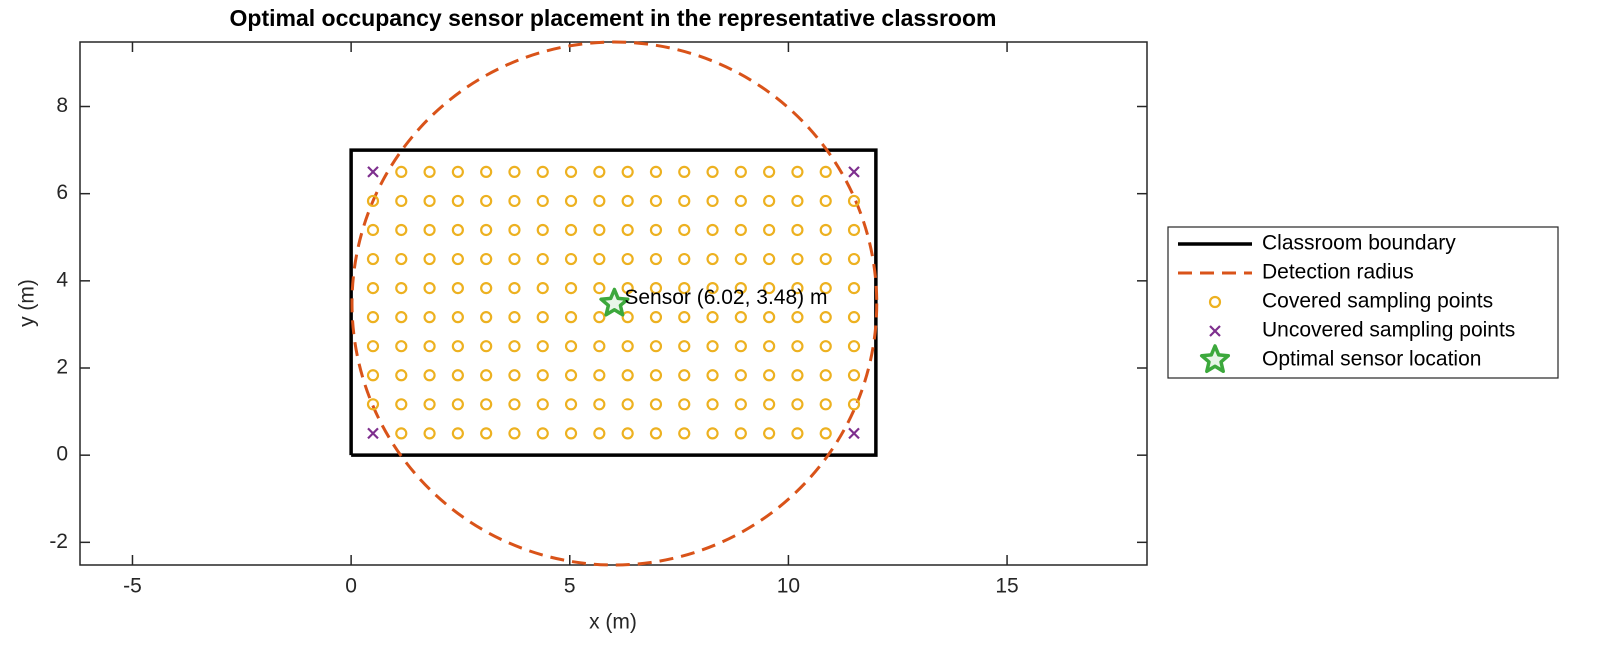 The height and width of the screenshot is (670, 1623). What do you see at coordinates (570, 586) in the screenshot?
I see `x-tick-label: 5` at bounding box center [570, 586].